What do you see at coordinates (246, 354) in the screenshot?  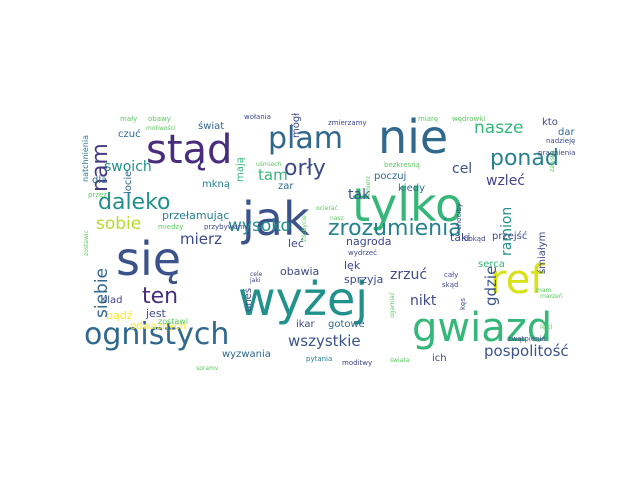 I see `word-wyzwania: wyzwania` at bounding box center [246, 354].